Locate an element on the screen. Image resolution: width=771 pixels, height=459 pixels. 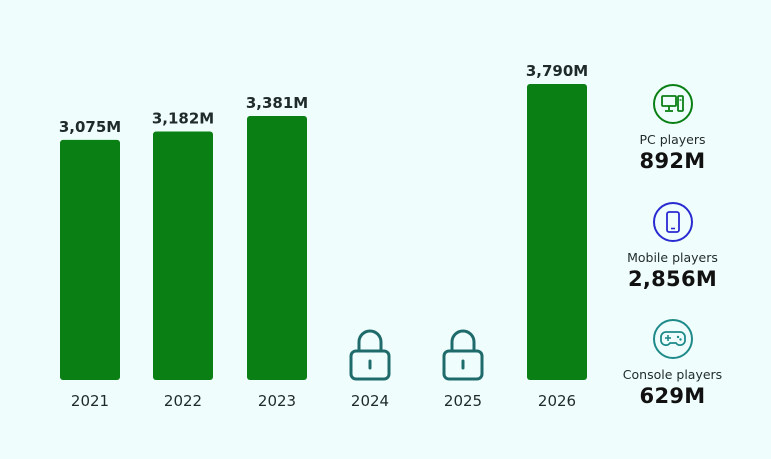
x-tick-label: 2021 is located at coordinates (90, 401).